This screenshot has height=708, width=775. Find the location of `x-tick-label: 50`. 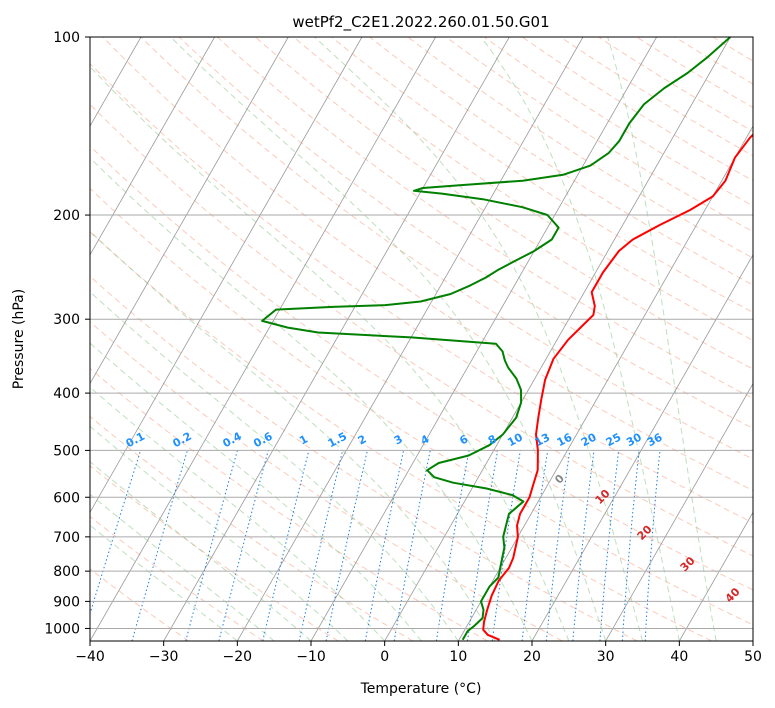

x-tick-label: 50 is located at coordinates (753, 657).